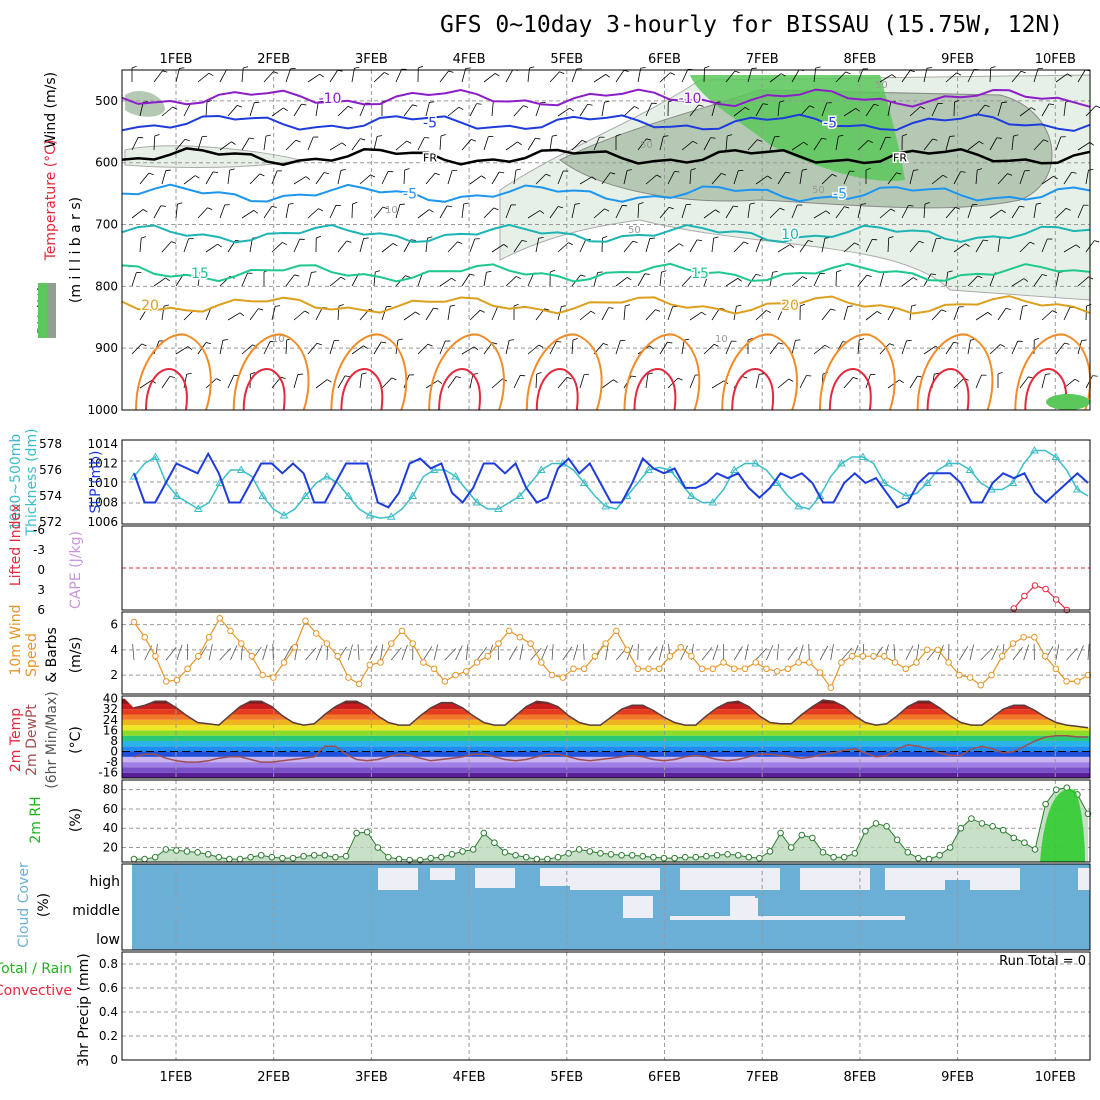  What do you see at coordinates (760, 372) in the screenshot?
I see `warm-contour` at bounding box center [760, 372].